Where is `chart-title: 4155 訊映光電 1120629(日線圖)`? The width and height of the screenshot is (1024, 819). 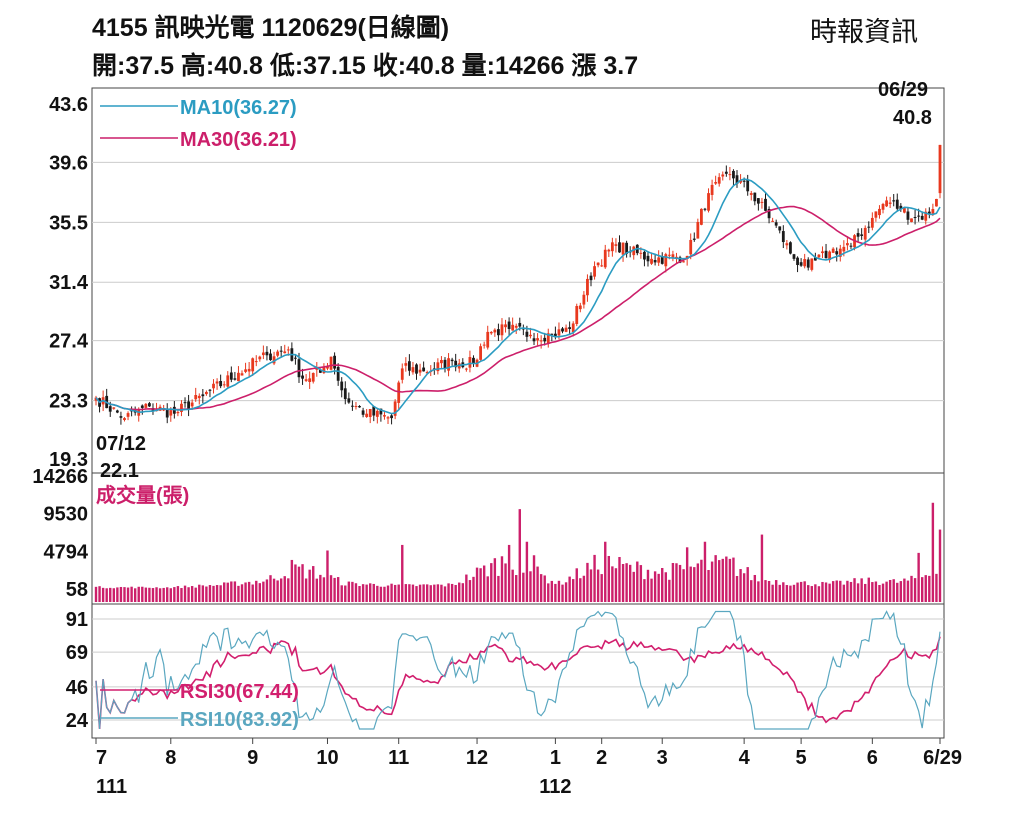
chart-title: 4155 訊映光電 1120629(日線圖) is located at coordinates (271, 28).